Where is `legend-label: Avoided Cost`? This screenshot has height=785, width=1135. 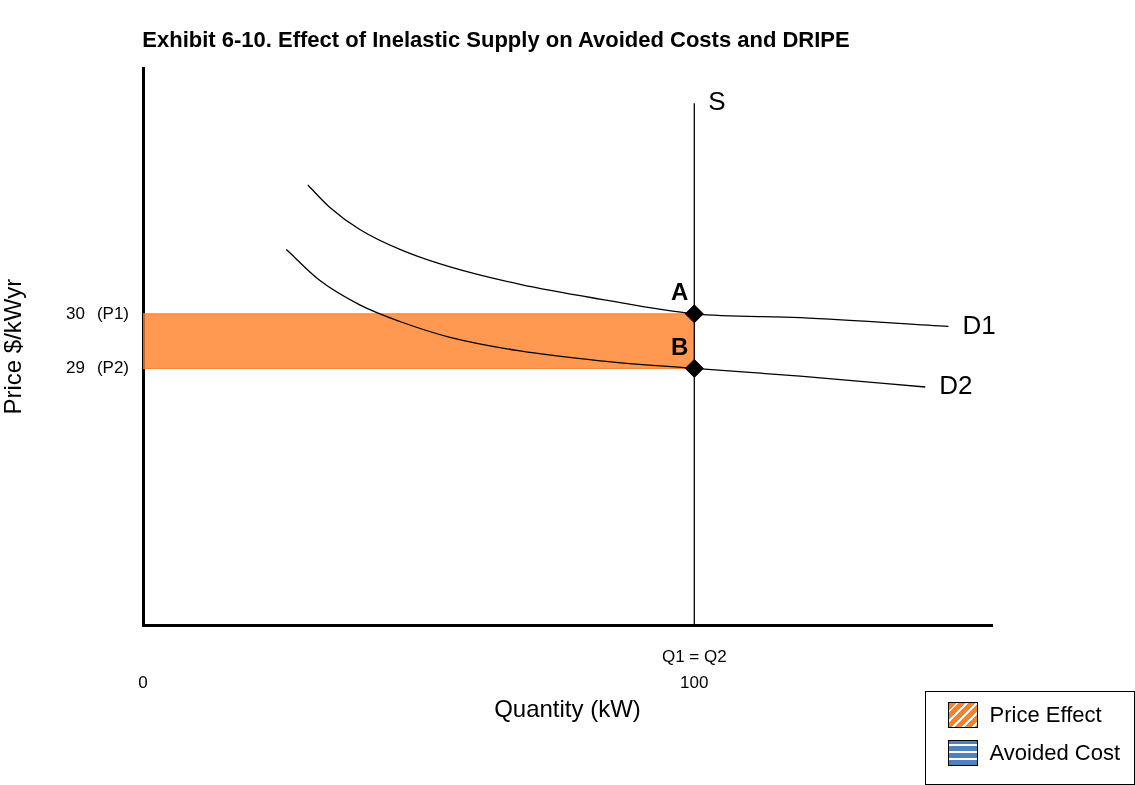
legend-label: Avoided Cost is located at coordinates (1054, 753).